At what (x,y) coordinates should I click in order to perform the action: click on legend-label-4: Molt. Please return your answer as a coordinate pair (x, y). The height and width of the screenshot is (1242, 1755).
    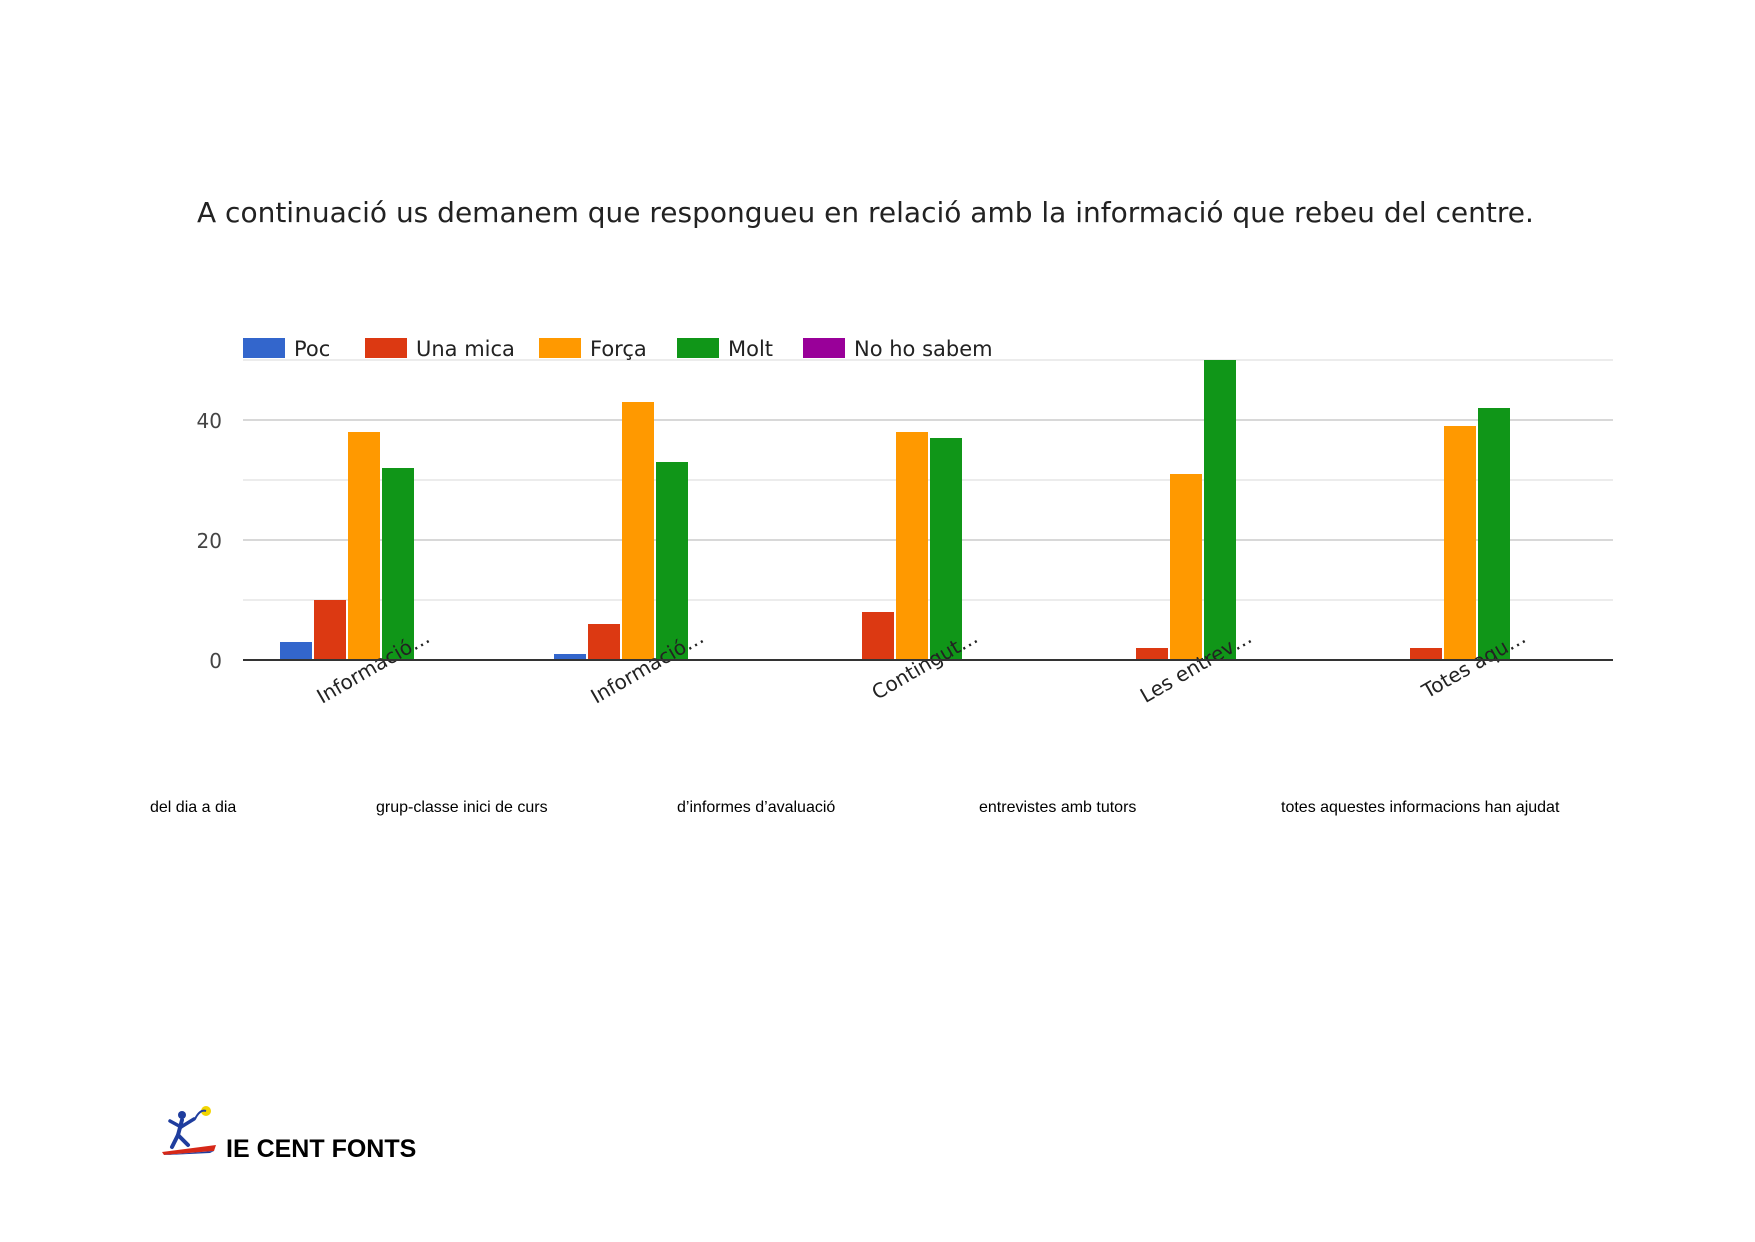
    Looking at the image, I should click on (750, 349).